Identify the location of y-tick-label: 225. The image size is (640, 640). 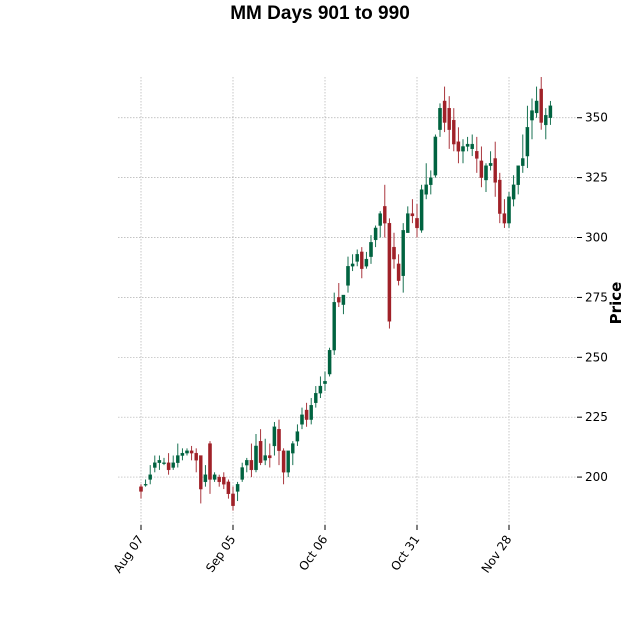
(596, 417).